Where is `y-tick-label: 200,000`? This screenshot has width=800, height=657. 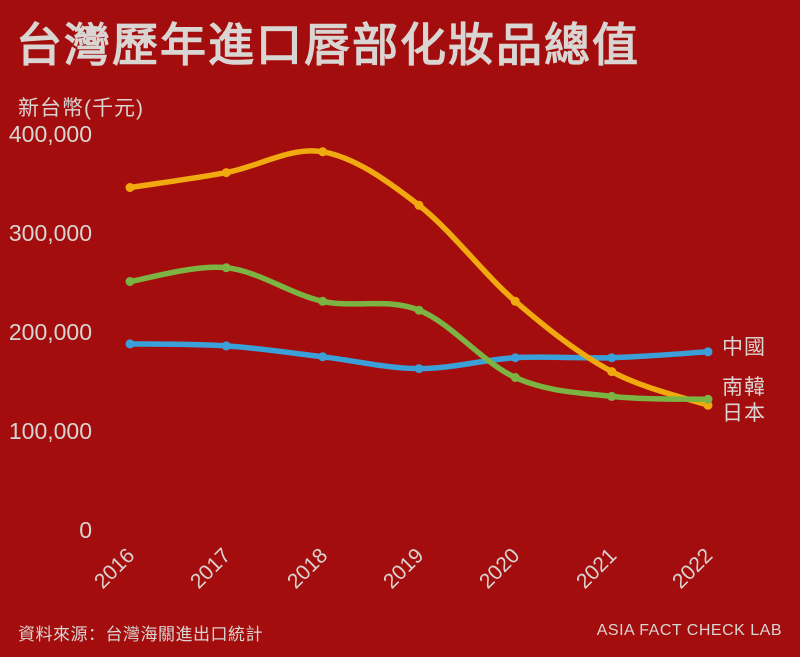
y-tick-label: 200,000 is located at coordinates (50, 332).